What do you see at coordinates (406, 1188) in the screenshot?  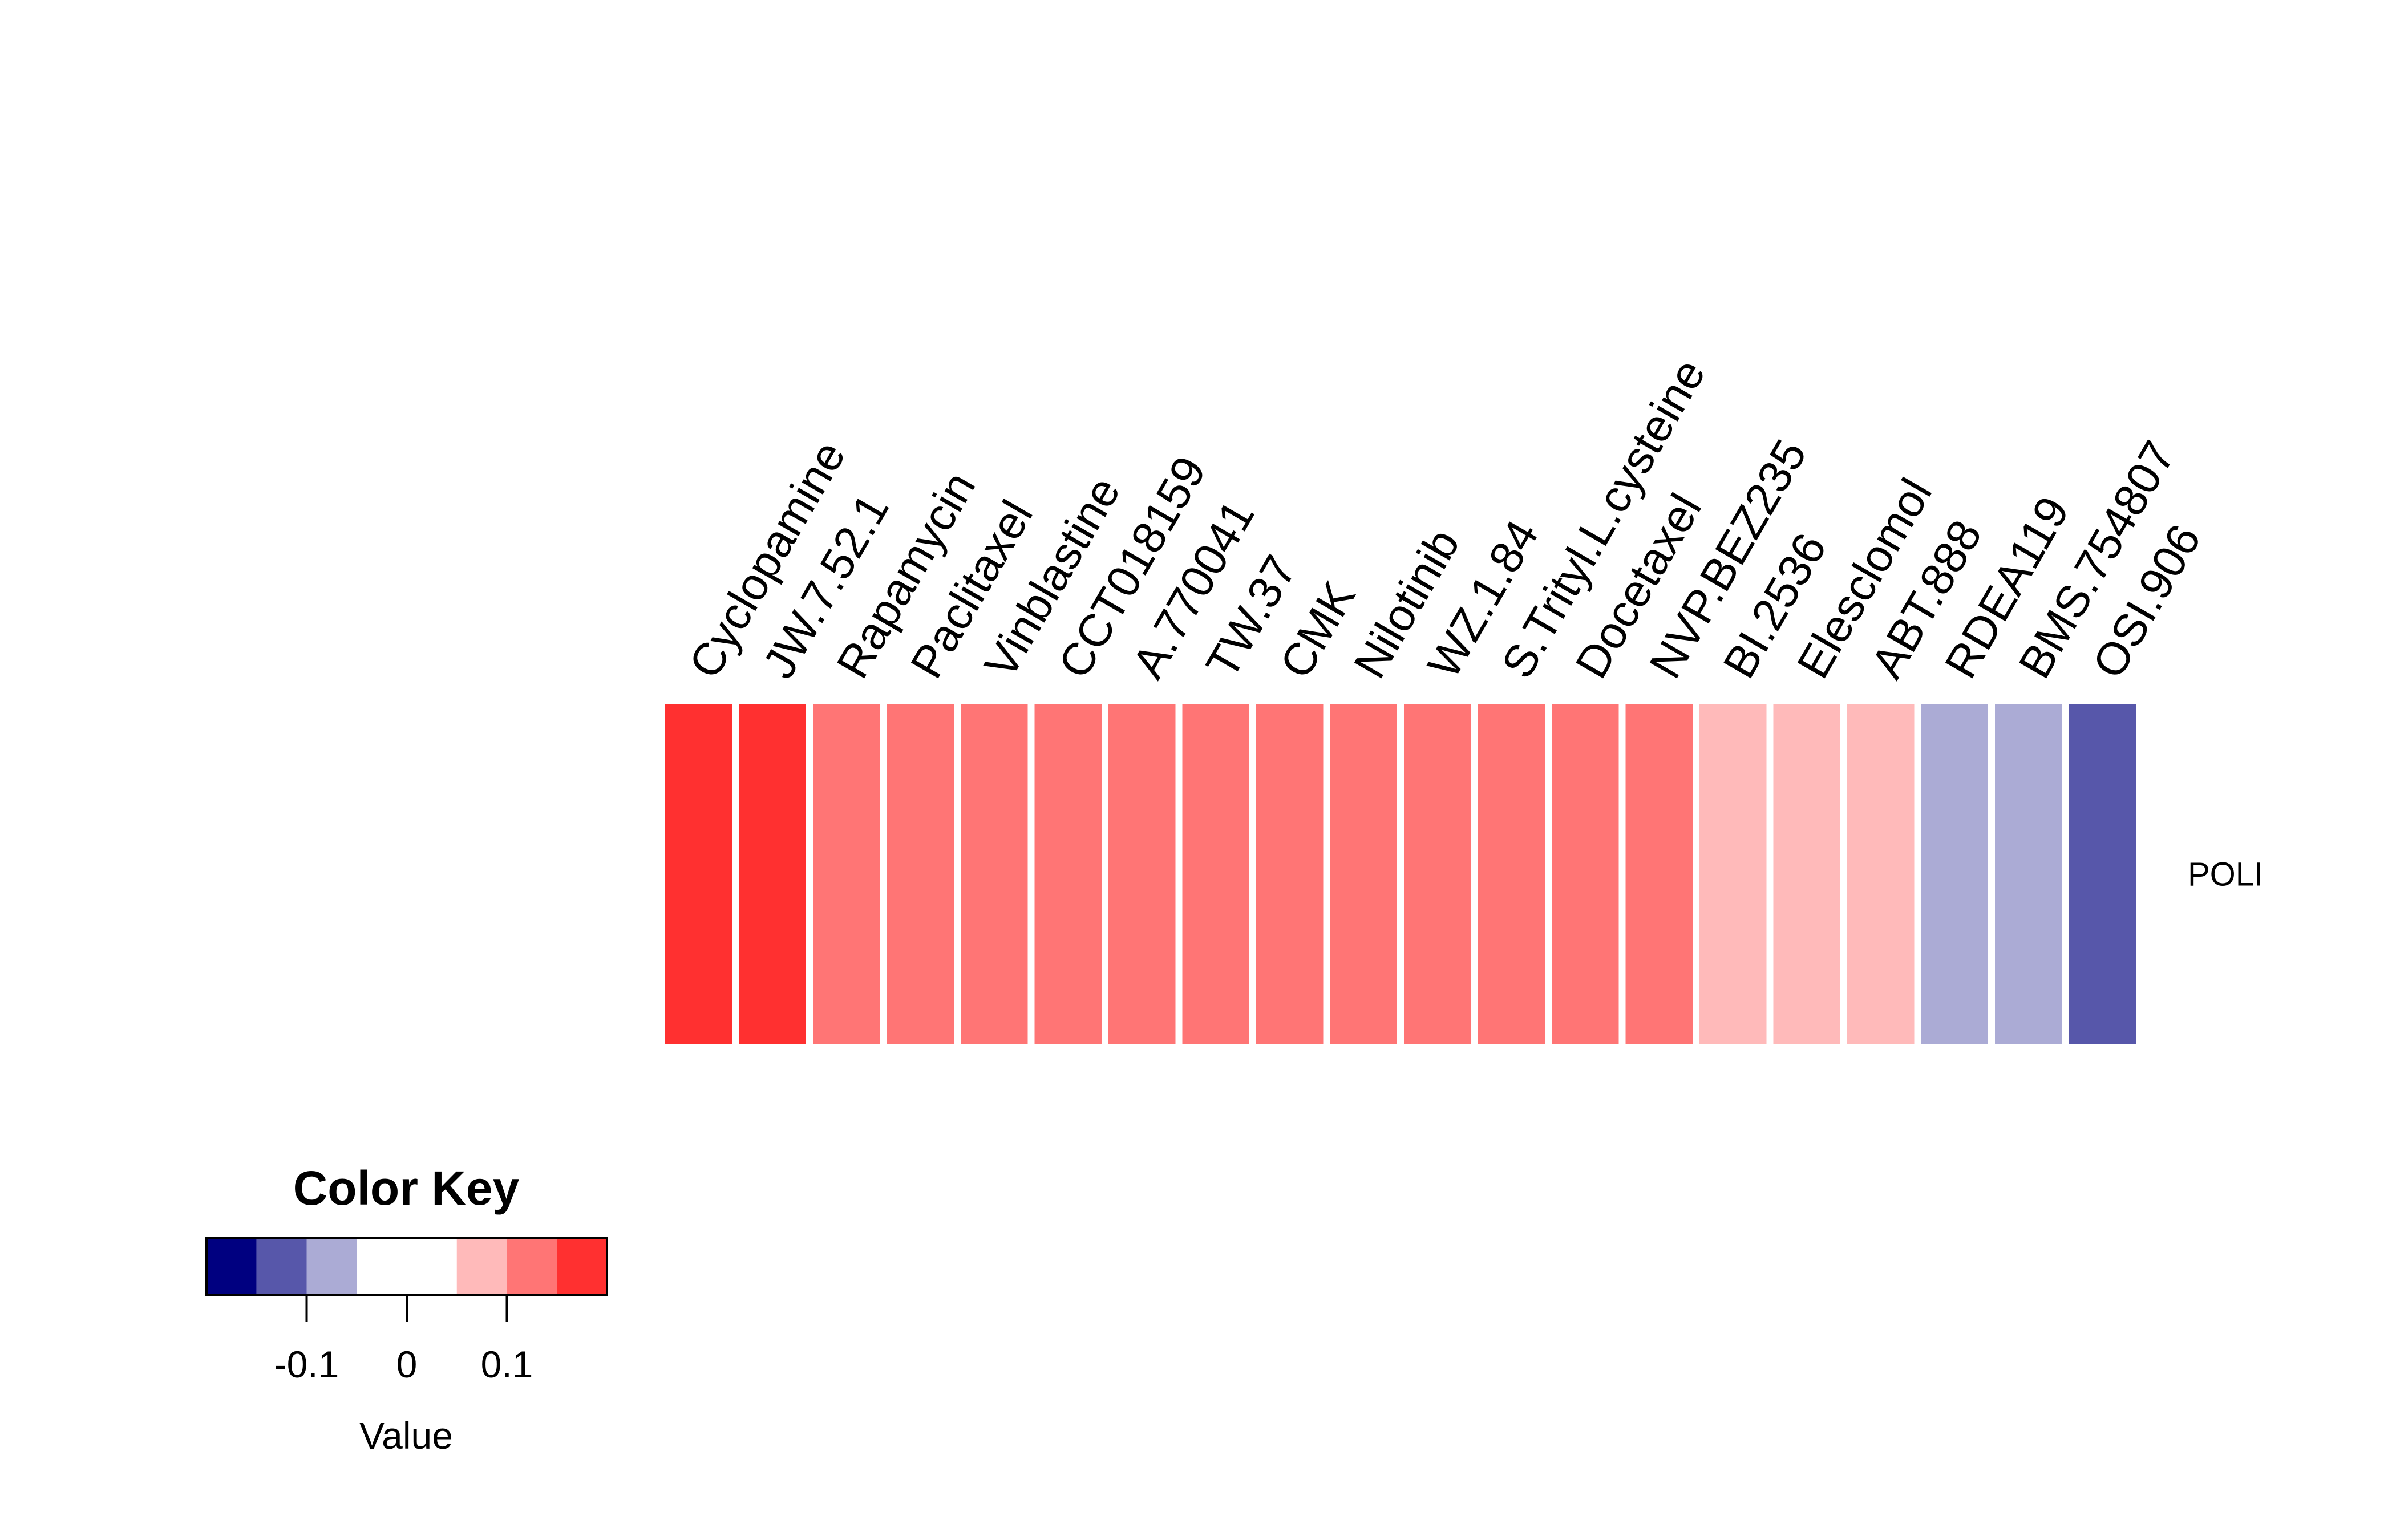 I see `color-key-title: Color Key` at bounding box center [406, 1188].